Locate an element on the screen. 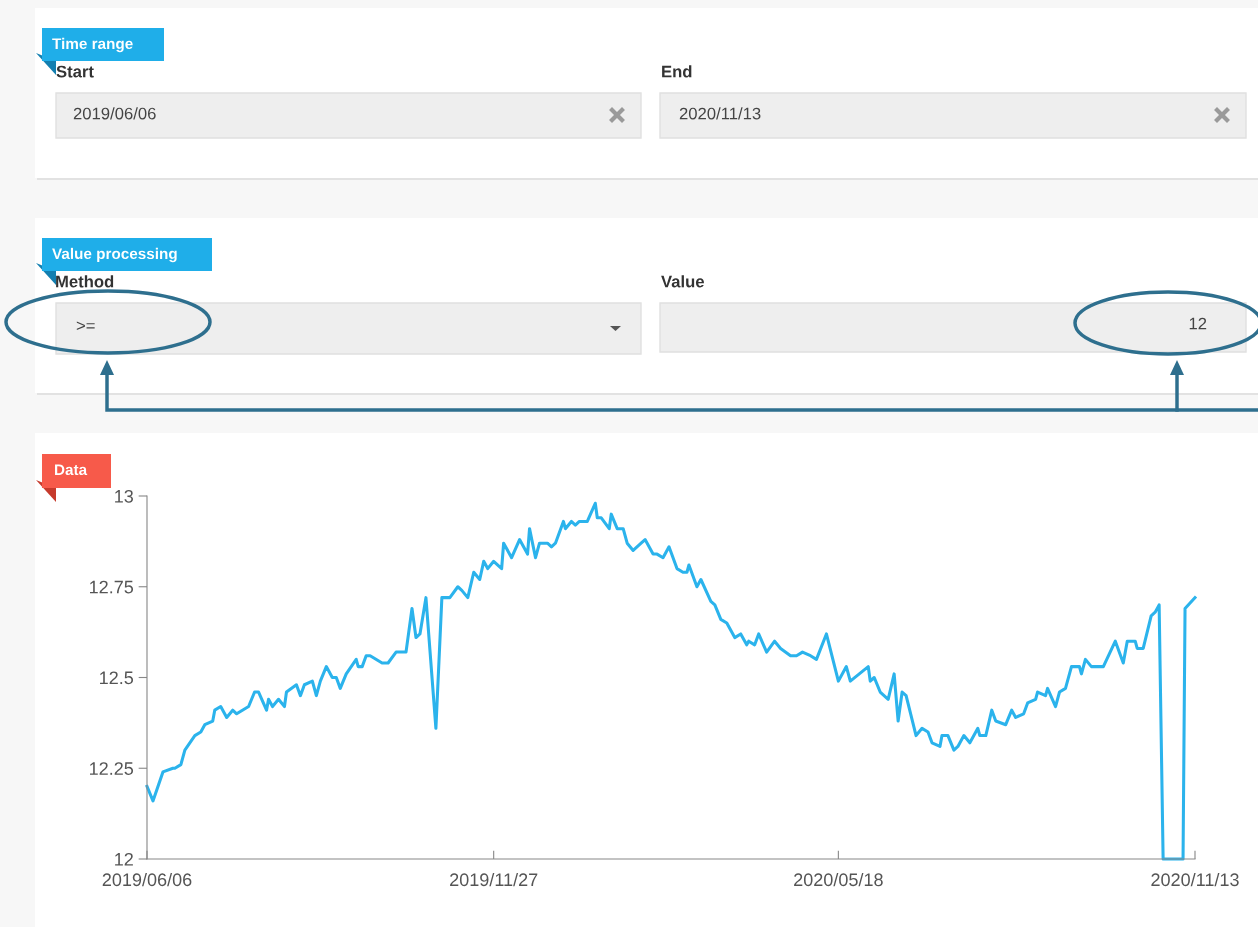  text: 2019/06/06 is located at coordinates (114, 113).